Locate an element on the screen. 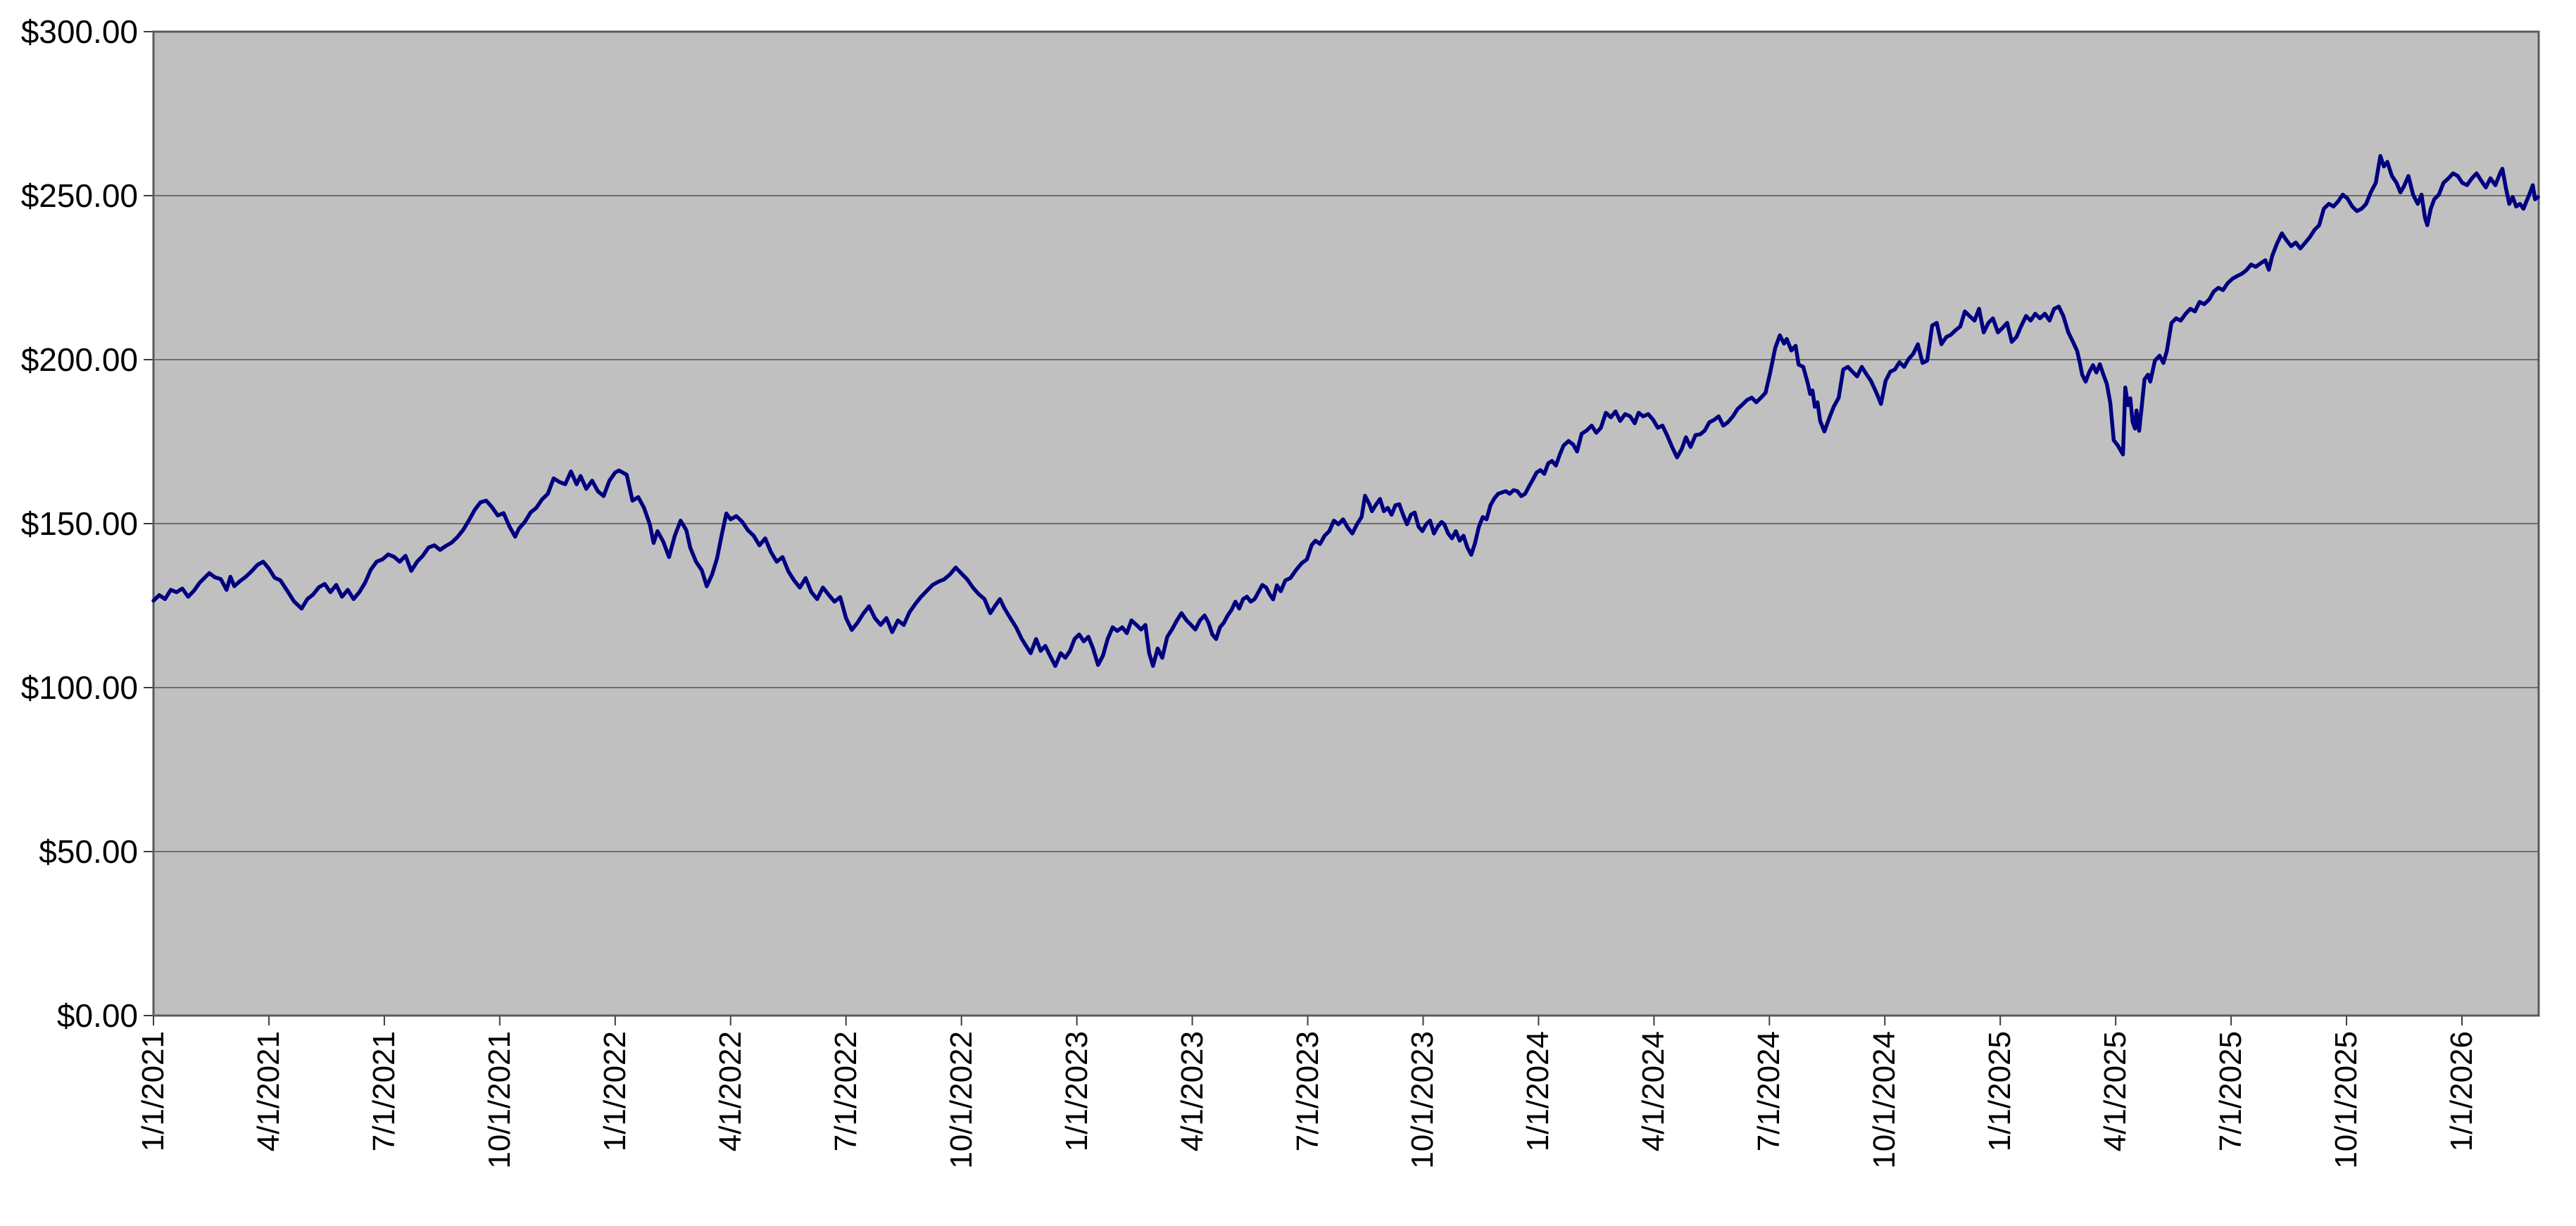 Image resolution: width=2576 pixels, height=1226 pixels. y-axis-label: $100.00 is located at coordinates (79, 687).